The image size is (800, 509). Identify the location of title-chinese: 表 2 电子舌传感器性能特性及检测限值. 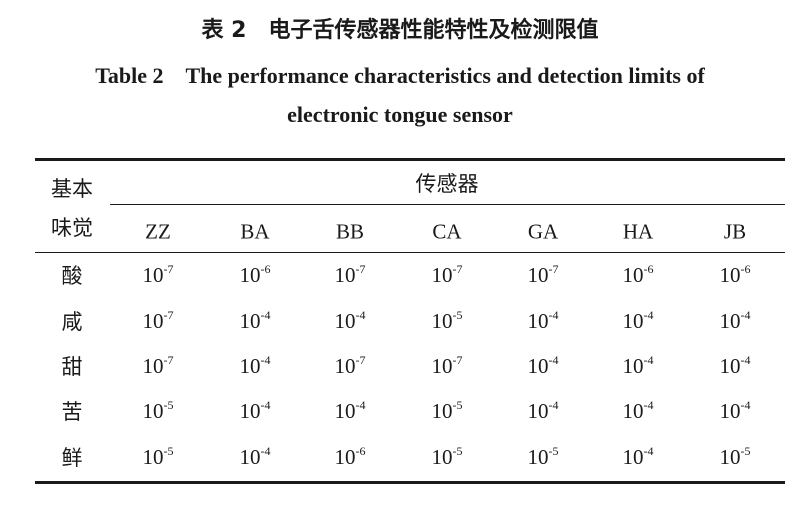
(400, 30).